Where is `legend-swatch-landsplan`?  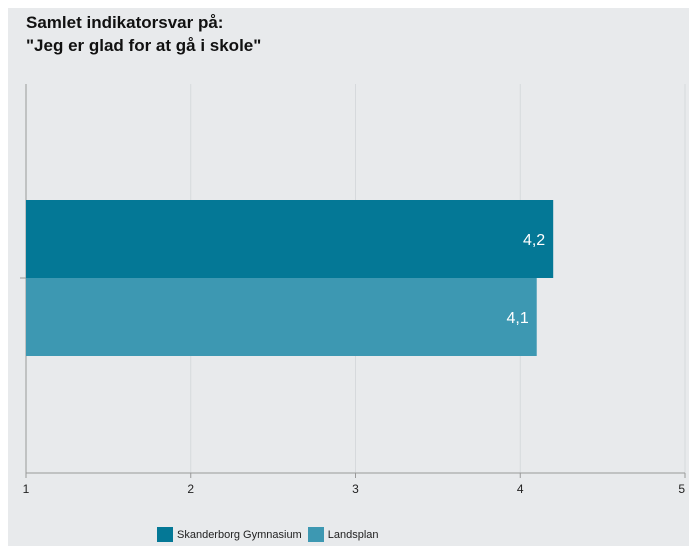
legend-swatch-landsplan is located at coordinates (315, 534).